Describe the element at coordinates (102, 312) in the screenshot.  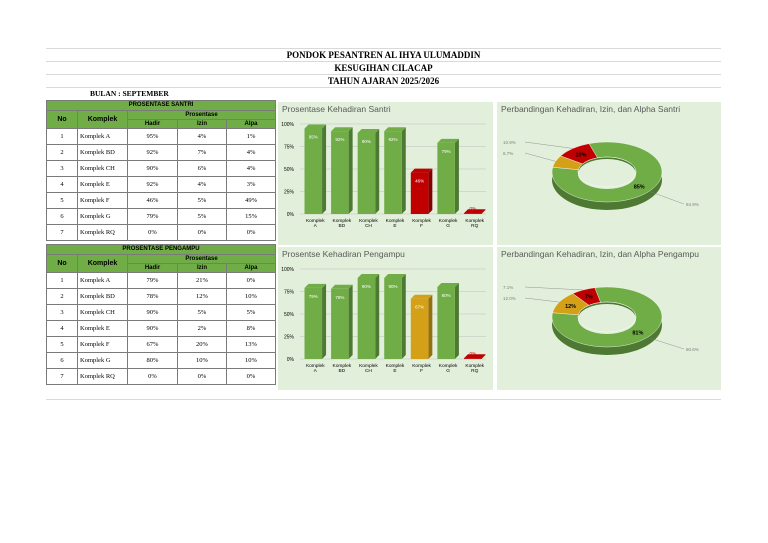
I see `row-komplek: Komplek CH` at that location.